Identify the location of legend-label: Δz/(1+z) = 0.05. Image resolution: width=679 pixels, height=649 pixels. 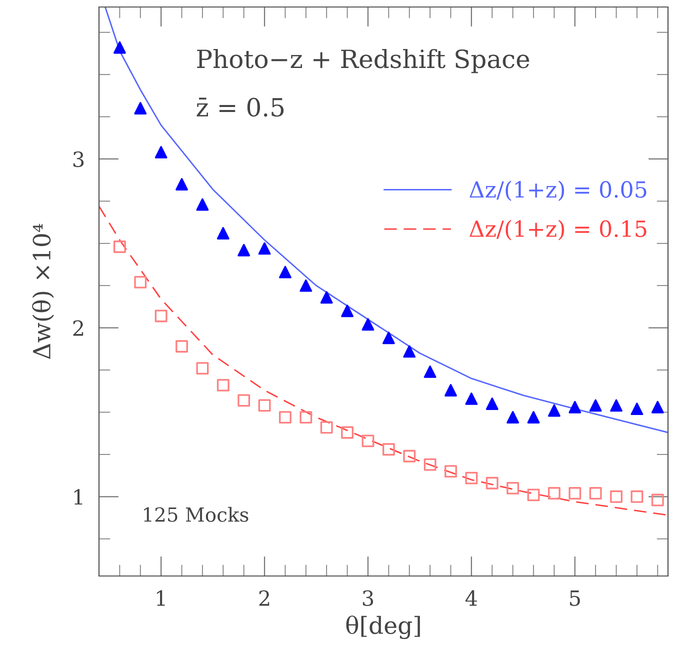
(558, 190).